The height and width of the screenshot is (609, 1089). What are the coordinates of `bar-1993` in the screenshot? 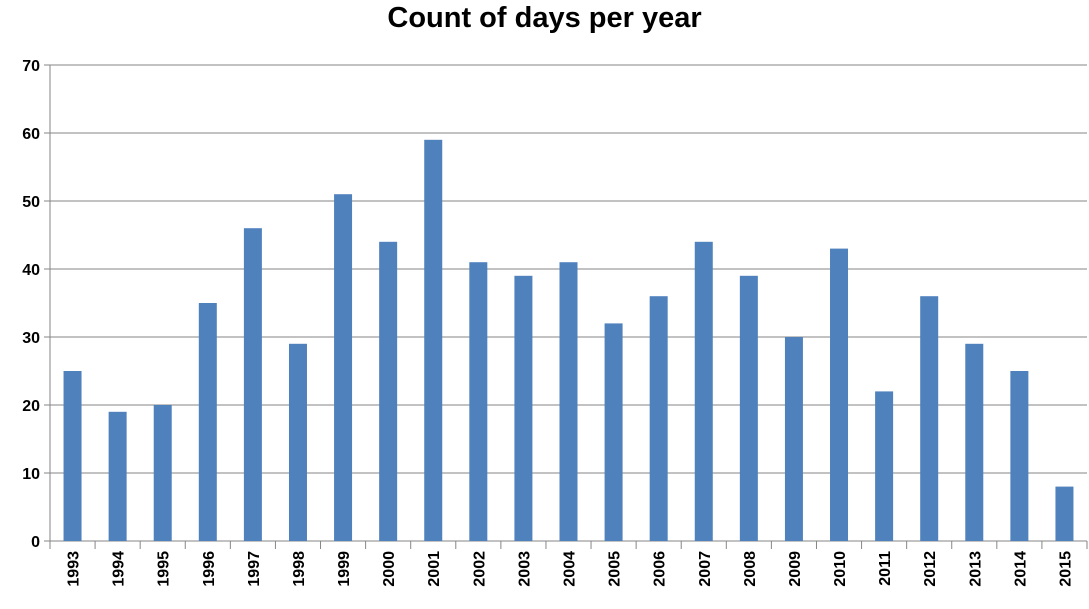 It's located at (72, 456).